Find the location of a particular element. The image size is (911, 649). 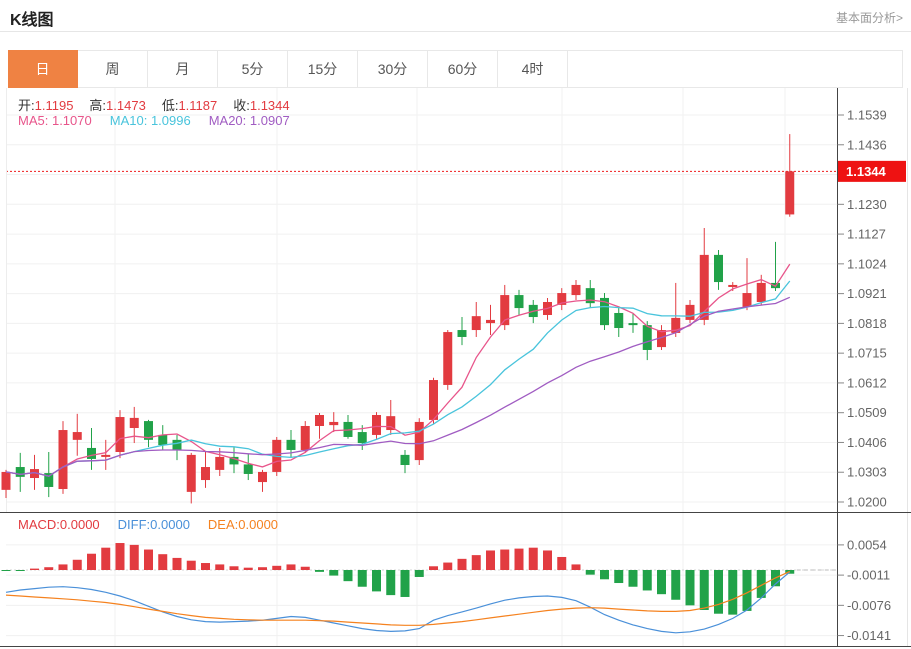

svg-text: -0.0076 is located at coordinates (869, 605).